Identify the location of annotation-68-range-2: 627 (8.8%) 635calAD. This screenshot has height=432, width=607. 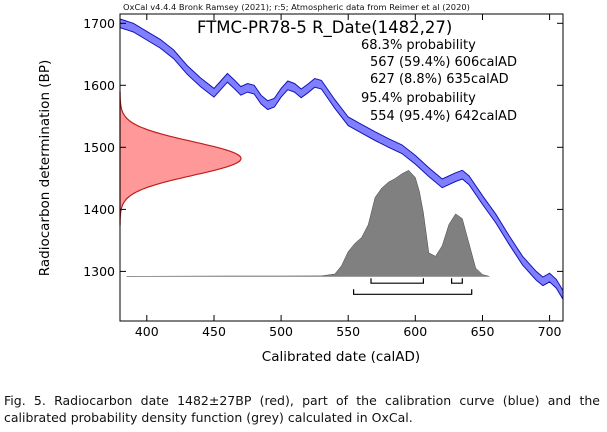
(439, 79).